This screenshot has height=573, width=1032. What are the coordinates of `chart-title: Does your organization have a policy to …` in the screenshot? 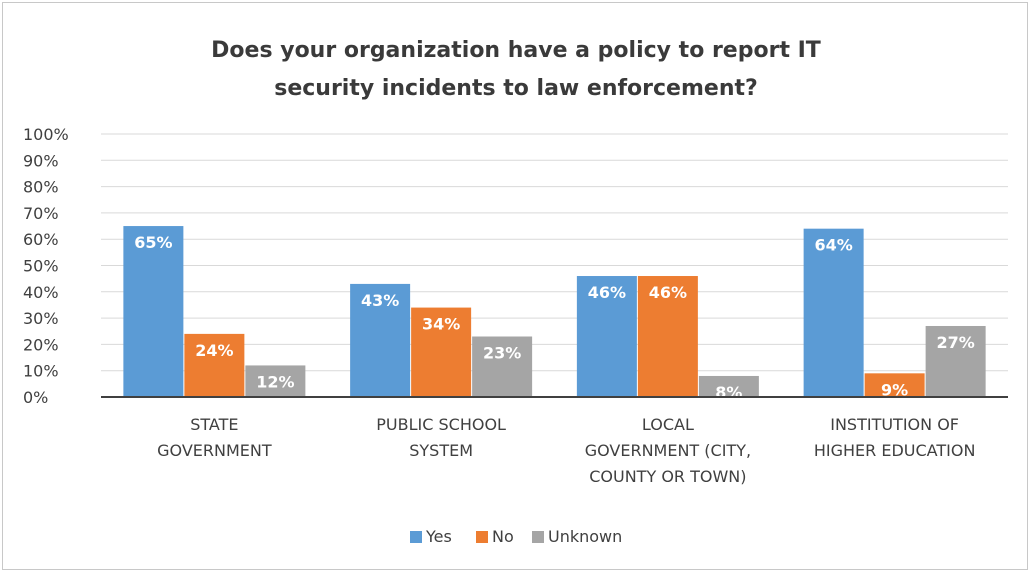 It's located at (516, 69).